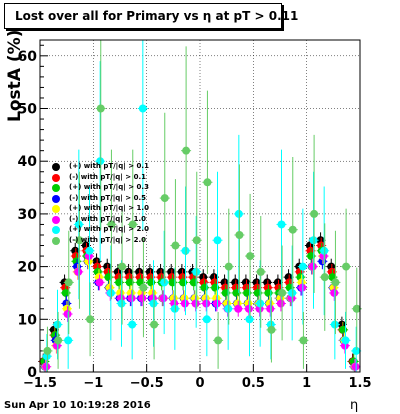 The height and width of the screenshot is (414, 400). I want to click on legend-label: (+) with pT/|q| > 0.1, so click(109, 166).